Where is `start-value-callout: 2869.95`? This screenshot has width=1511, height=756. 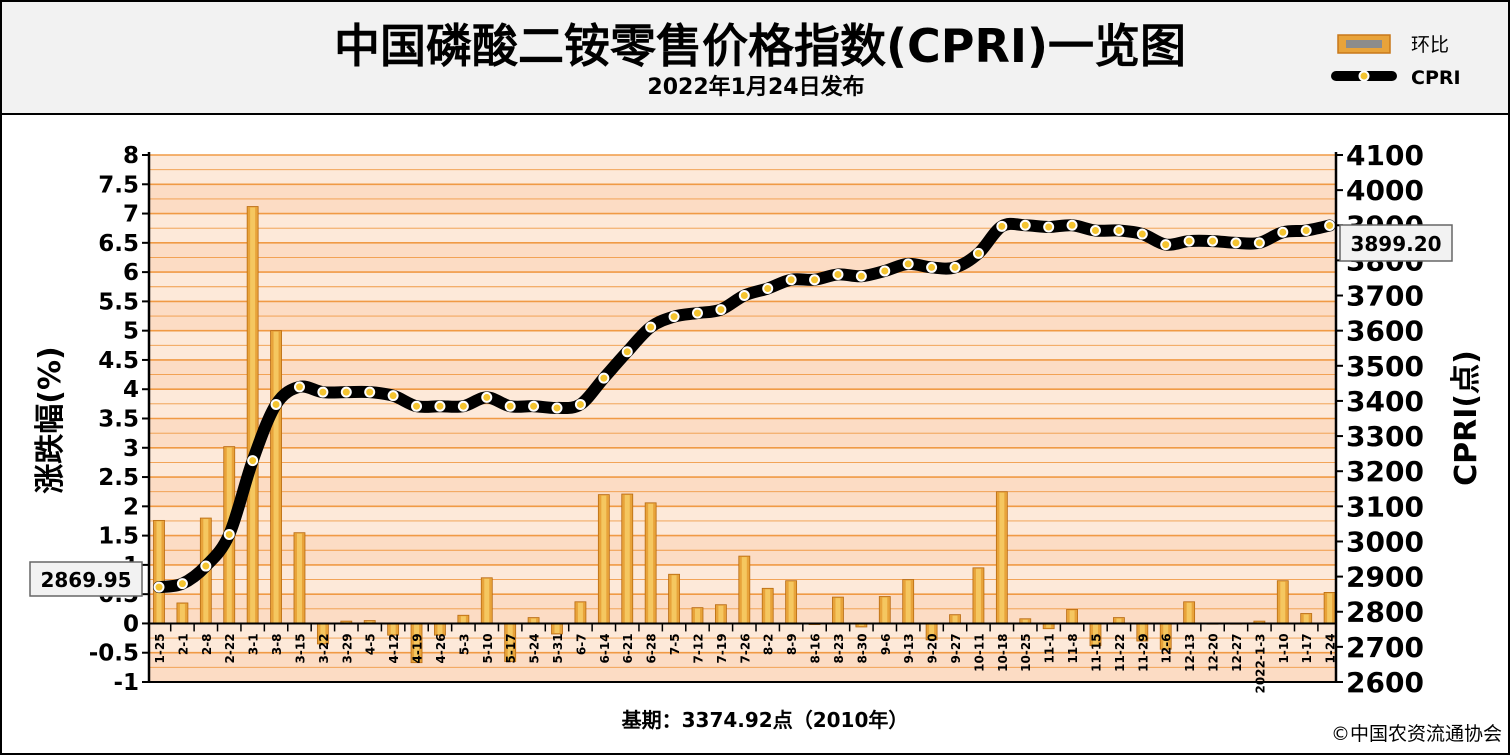 start-value-callout: 2869.95 is located at coordinates (86, 579).